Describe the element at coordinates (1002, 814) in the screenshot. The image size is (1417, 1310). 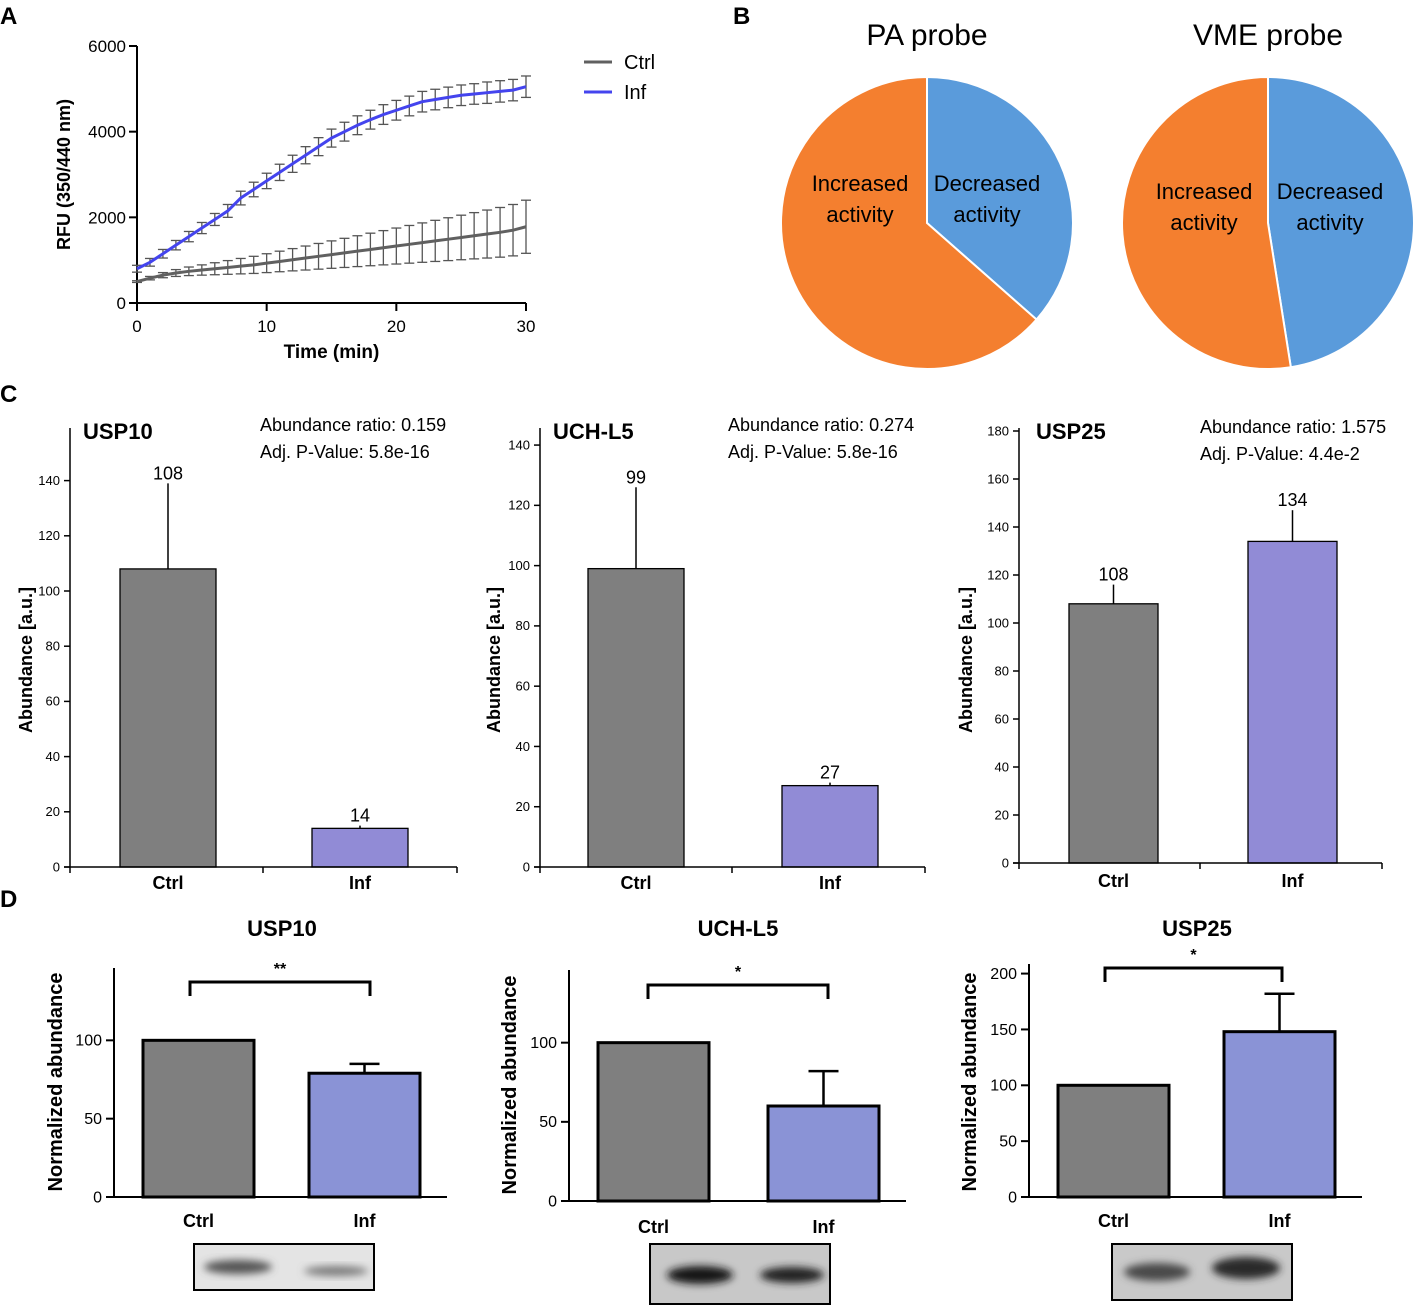
I see `y-tick-label: 20` at that location.